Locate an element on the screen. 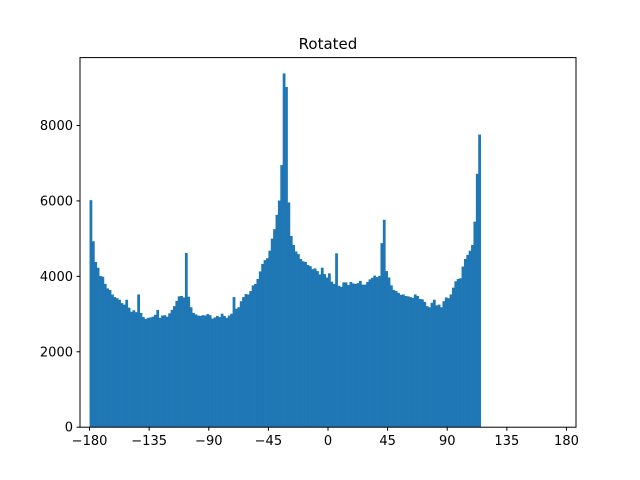 The image size is (640, 480). chart-title: Rotated is located at coordinates (328, 44).